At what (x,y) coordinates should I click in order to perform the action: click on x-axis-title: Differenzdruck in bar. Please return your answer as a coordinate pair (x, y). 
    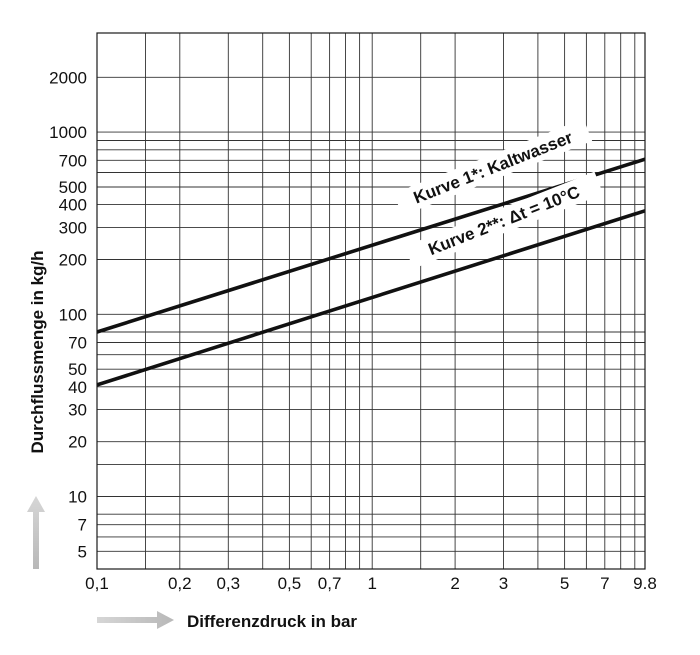
    Looking at the image, I should click on (272, 621).